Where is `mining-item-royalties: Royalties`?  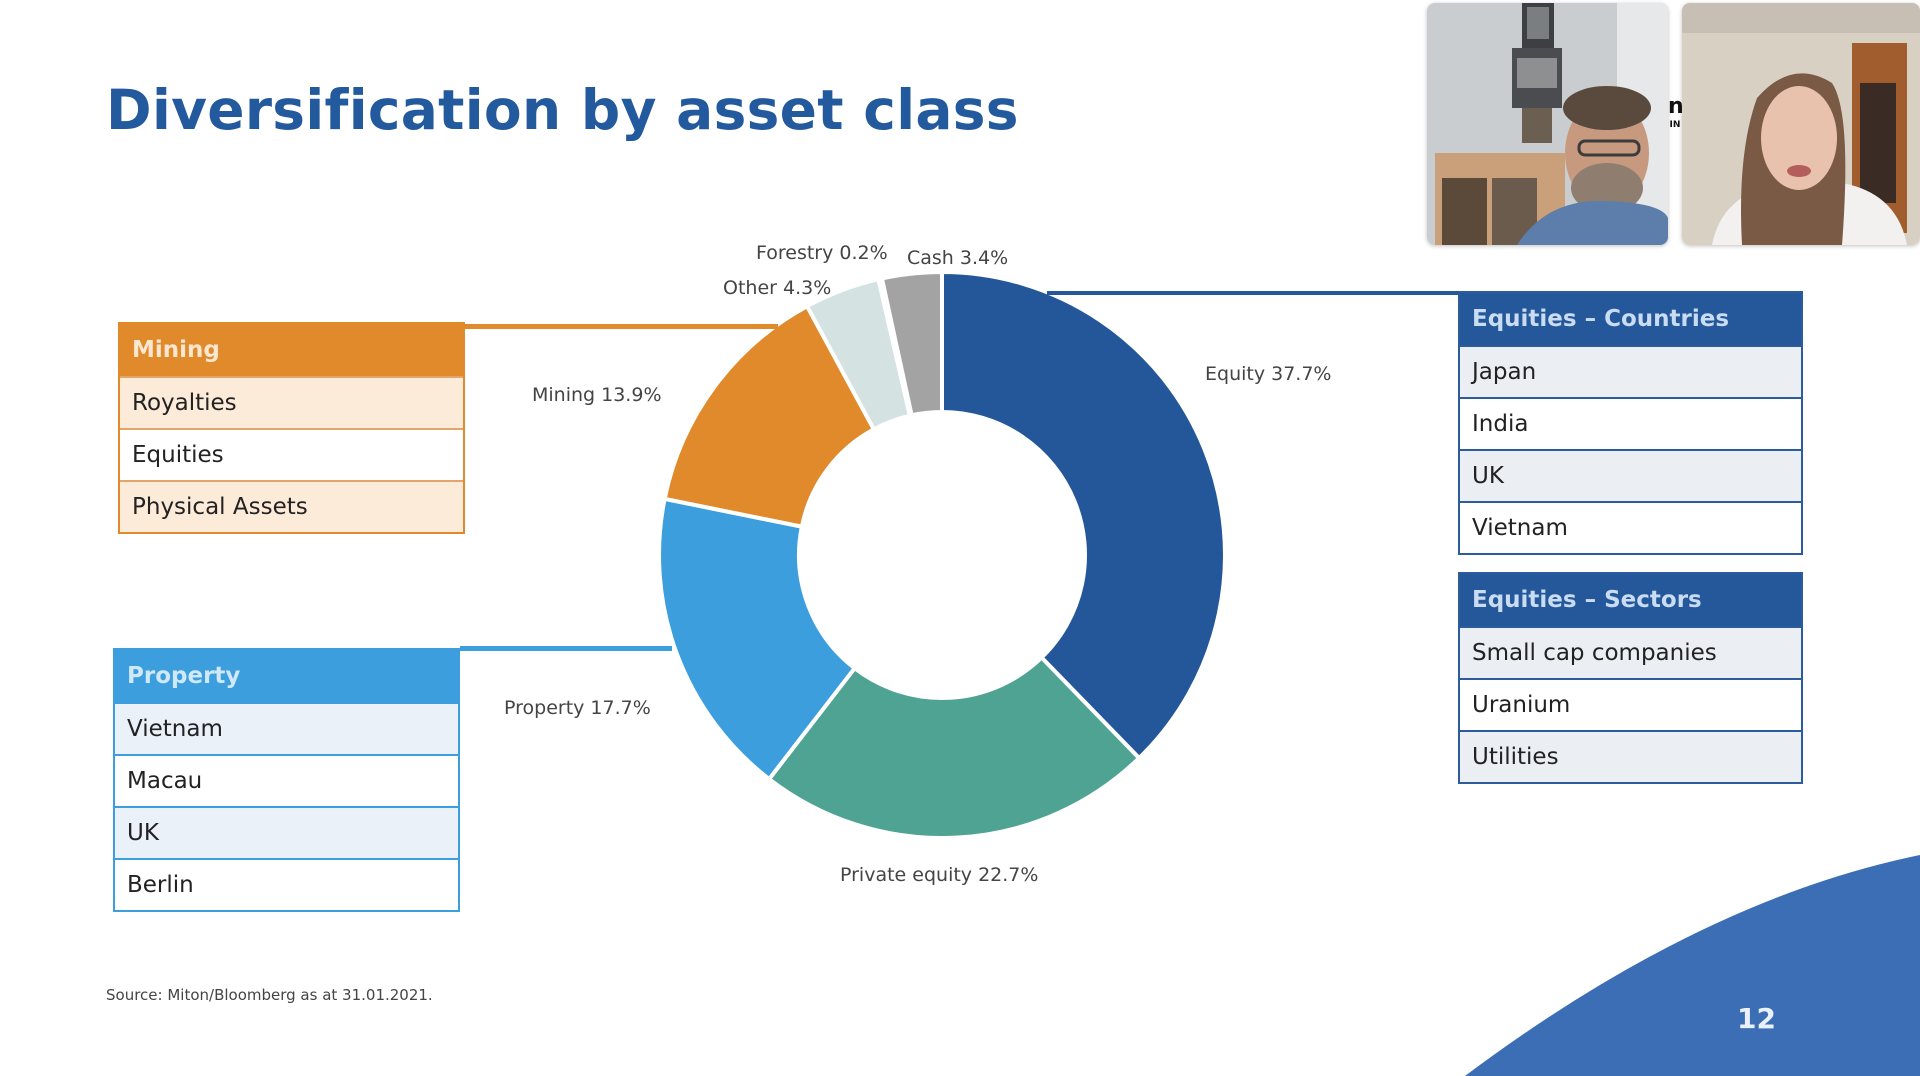
mining-item-royalties: Royalties is located at coordinates (291, 402).